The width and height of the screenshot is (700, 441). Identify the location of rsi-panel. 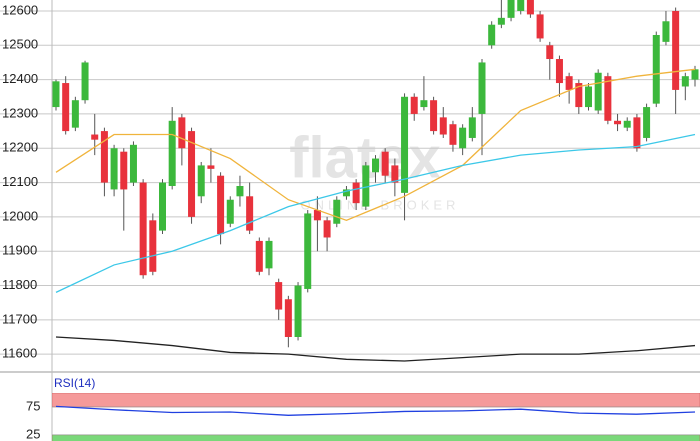
(376, 417).